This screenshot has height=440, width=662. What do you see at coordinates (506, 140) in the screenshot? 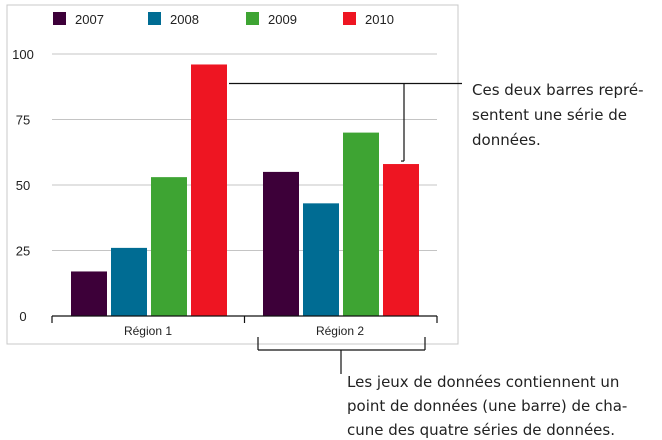
I see `series-note-line-3: données.` at bounding box center [506, 140].